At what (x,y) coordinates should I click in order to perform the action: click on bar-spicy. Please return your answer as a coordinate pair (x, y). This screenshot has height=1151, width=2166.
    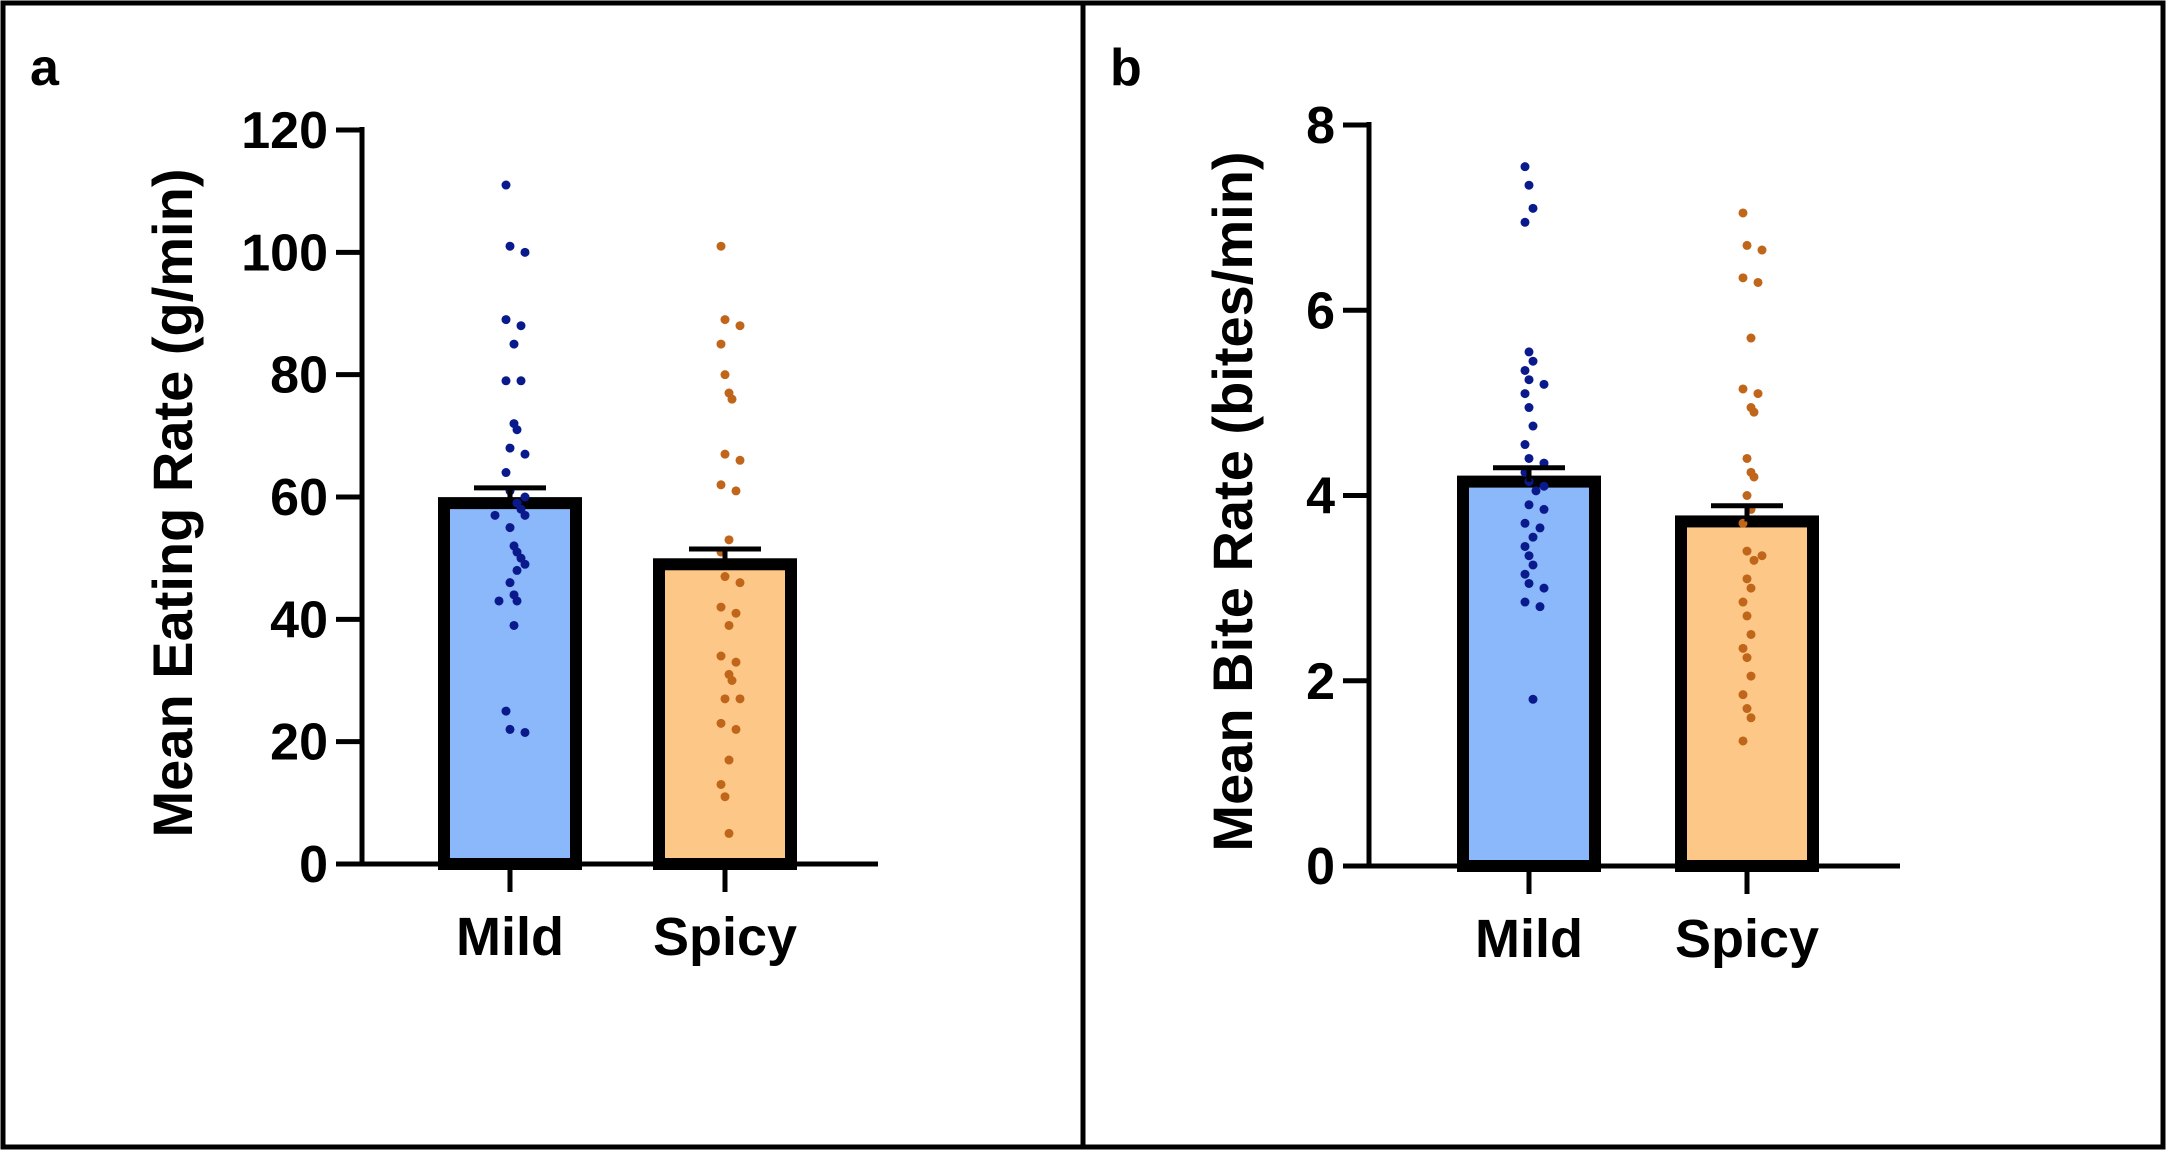
    Looking at the image, I should click on (725, 714).